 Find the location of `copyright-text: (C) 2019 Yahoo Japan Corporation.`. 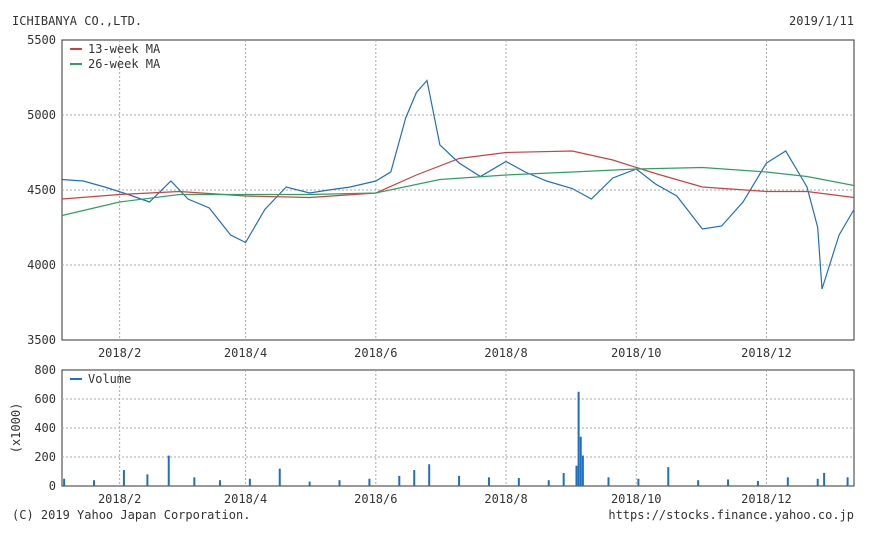

copyright-text: (C) 2019 Yahoo Japan Corporation. is located at coordinates (131, 515).